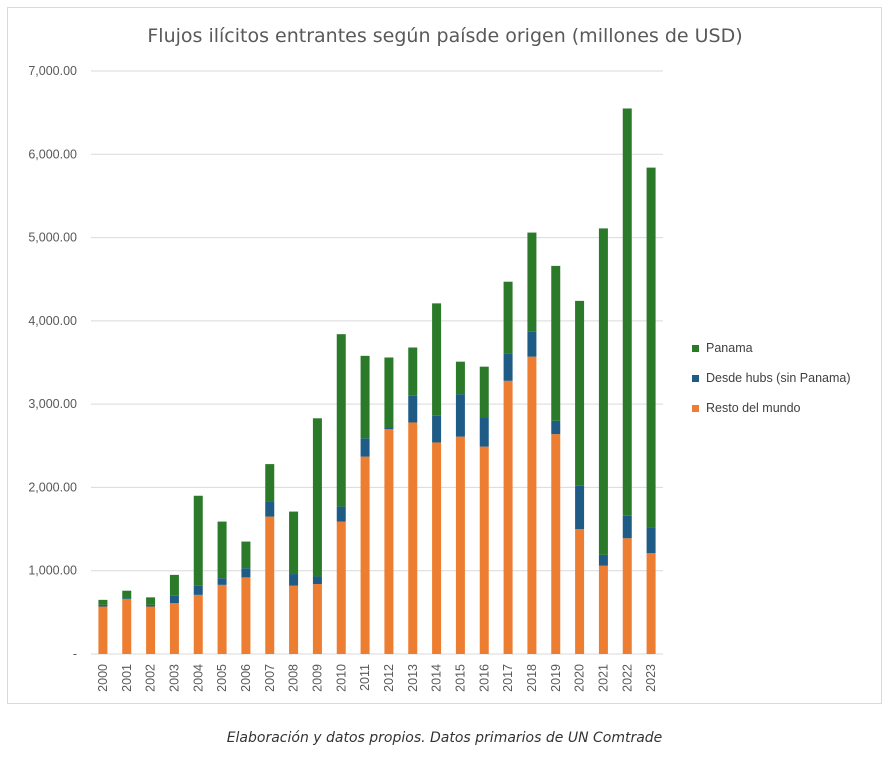 The image size is (889, 763). Describe the element at coordinates (222, 619) in the screenshot. I see `bar-resto-del-mundo-2005` at that location.